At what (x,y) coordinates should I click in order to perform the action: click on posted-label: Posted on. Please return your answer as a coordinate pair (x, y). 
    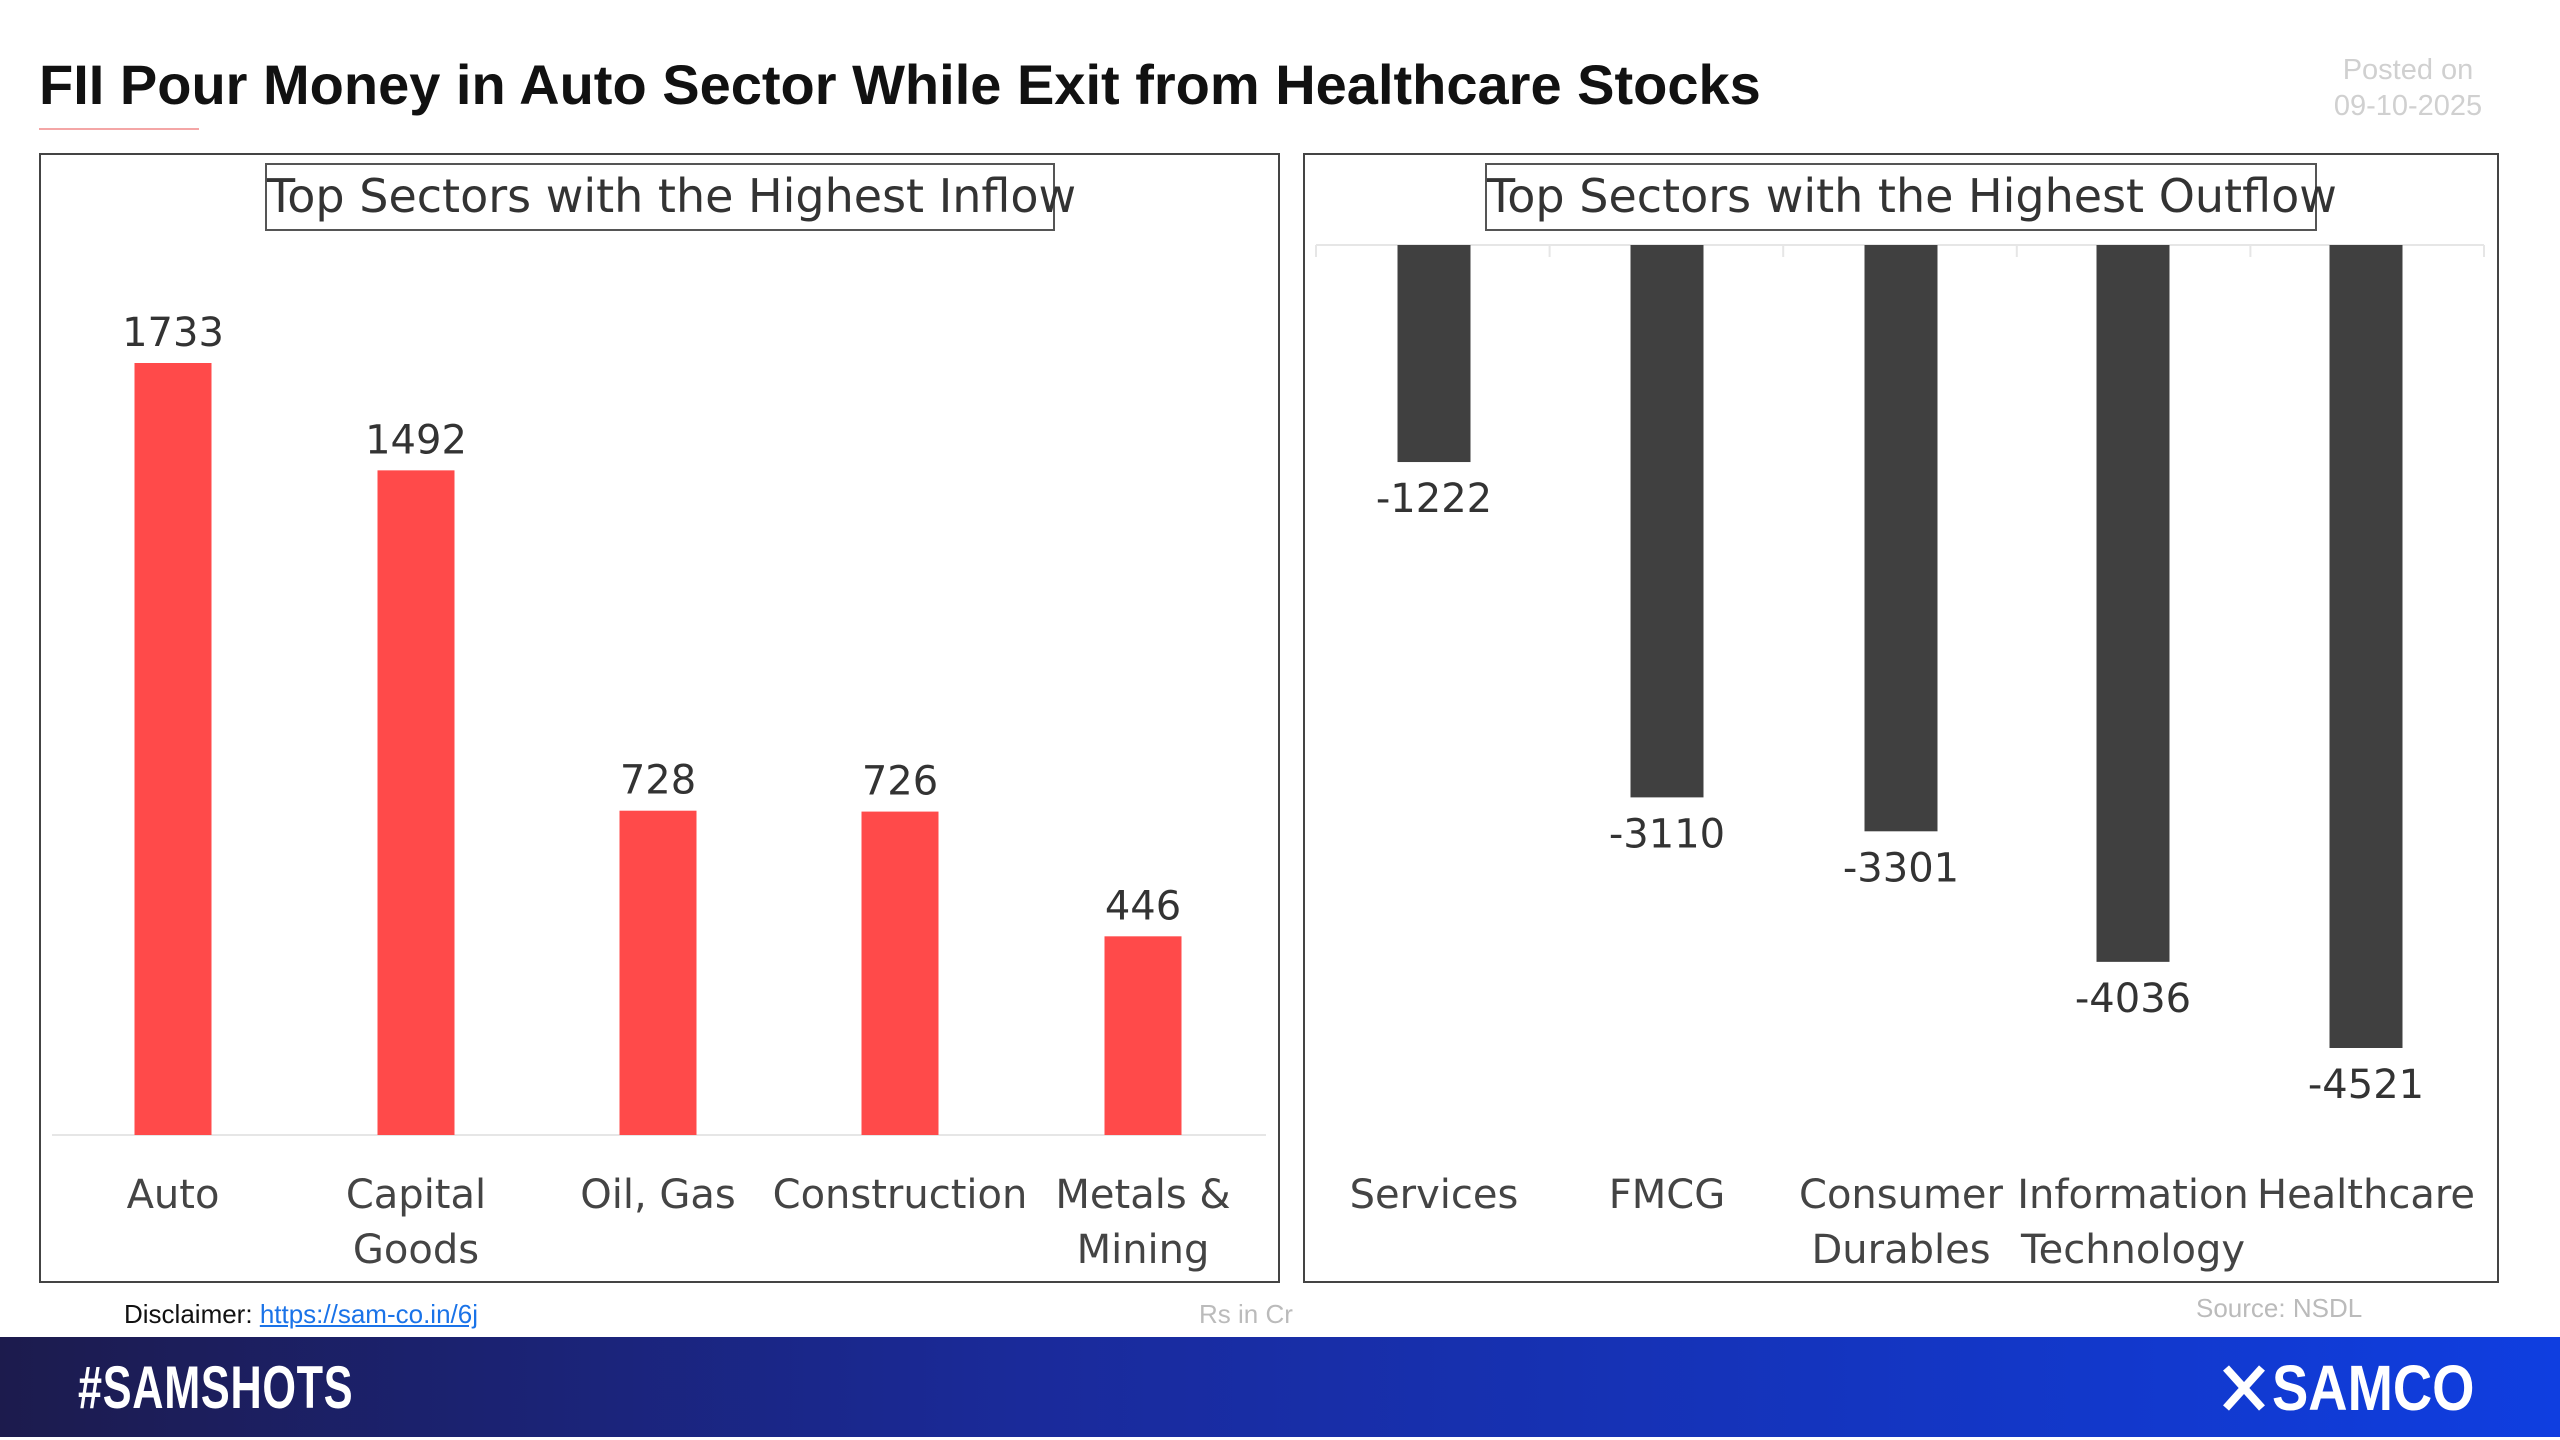
    Looking at the image, I should click on (2408, 70).